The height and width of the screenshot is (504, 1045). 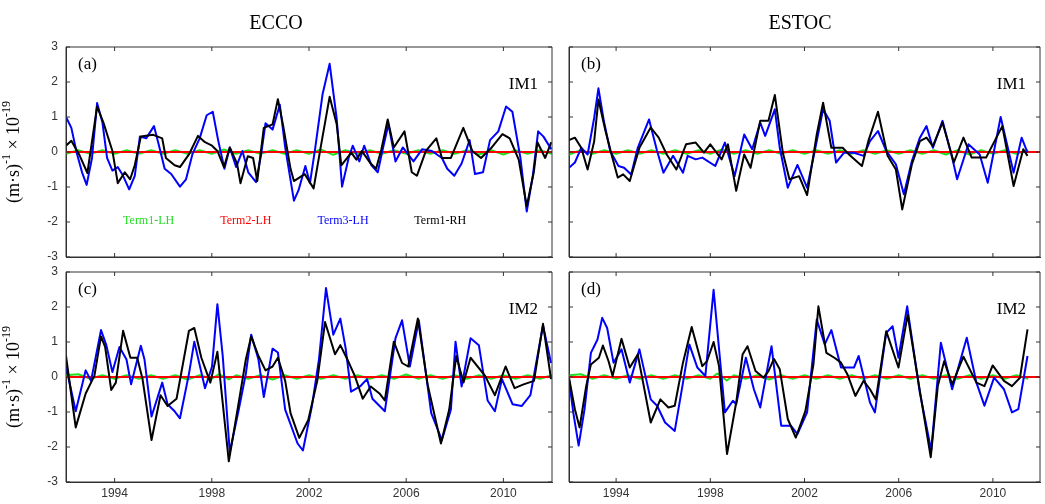 What do you see at coordinates (591, 64) in the screenshot?
I see `annotation: (b)` at bounding box center [591, 64].